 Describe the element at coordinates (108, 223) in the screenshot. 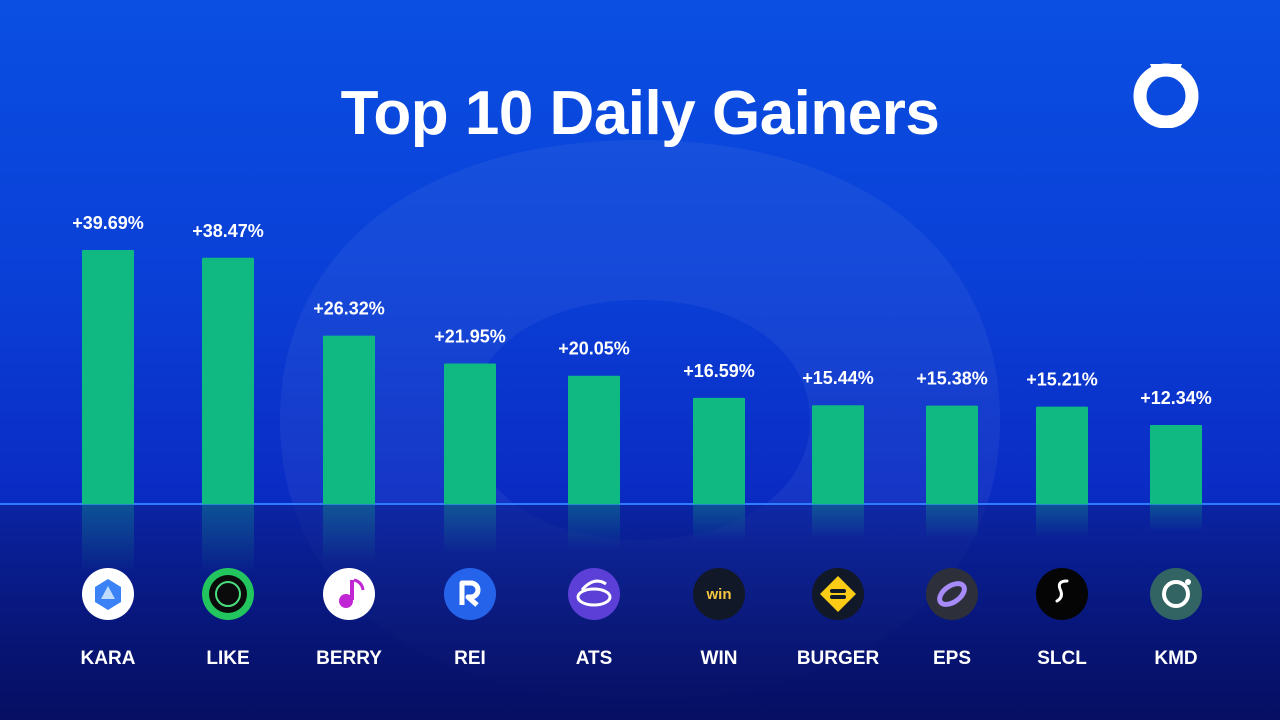

I see `data-label: +39.69%` at that location.